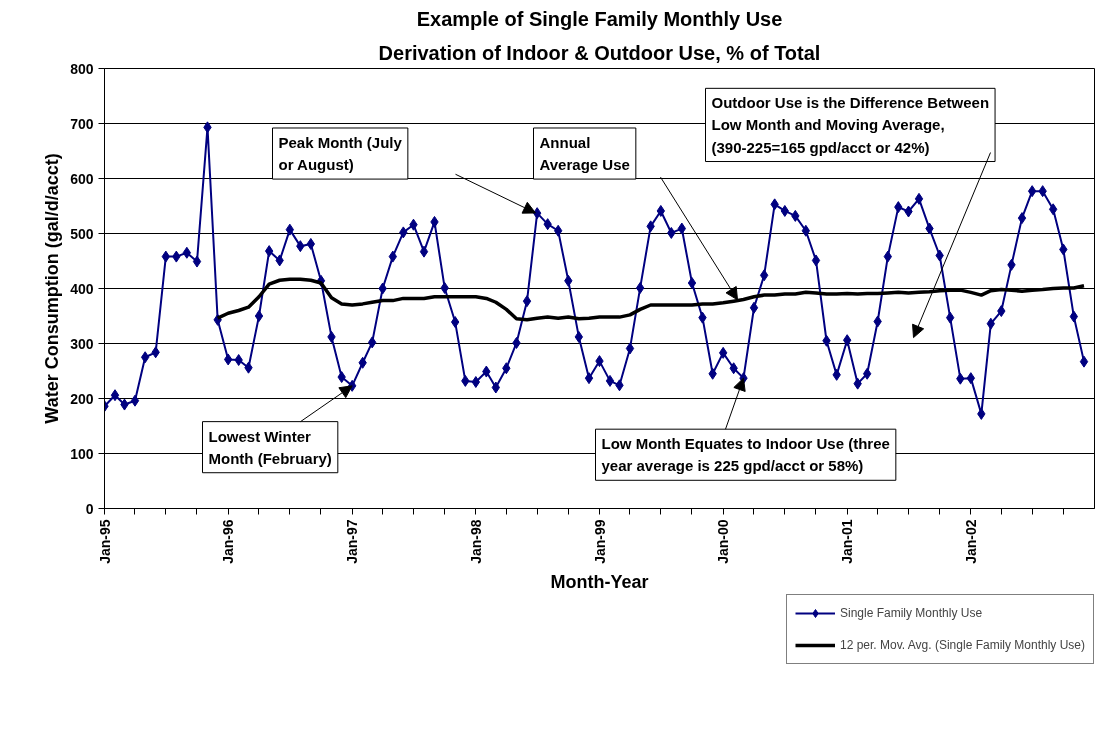 This screenshot has width=1099, height=753. I want to click on annotation: Annual Average Use, so click(584, 153).